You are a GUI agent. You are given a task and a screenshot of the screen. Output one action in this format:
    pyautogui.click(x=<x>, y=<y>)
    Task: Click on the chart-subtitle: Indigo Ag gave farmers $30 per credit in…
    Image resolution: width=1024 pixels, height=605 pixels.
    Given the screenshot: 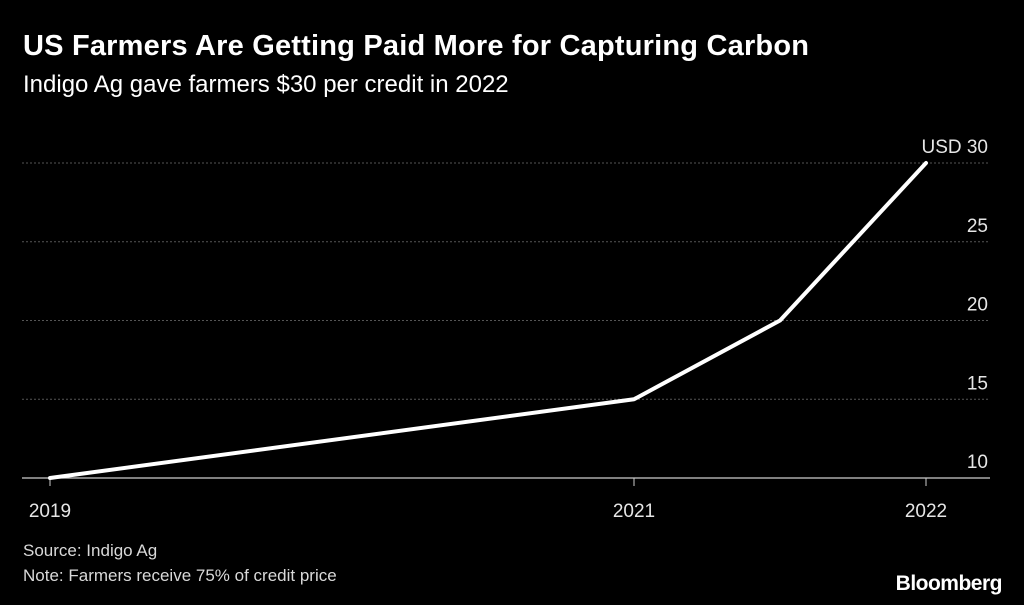 What is the action you would take?
    pyautogui.click(x=266, y=84)
    